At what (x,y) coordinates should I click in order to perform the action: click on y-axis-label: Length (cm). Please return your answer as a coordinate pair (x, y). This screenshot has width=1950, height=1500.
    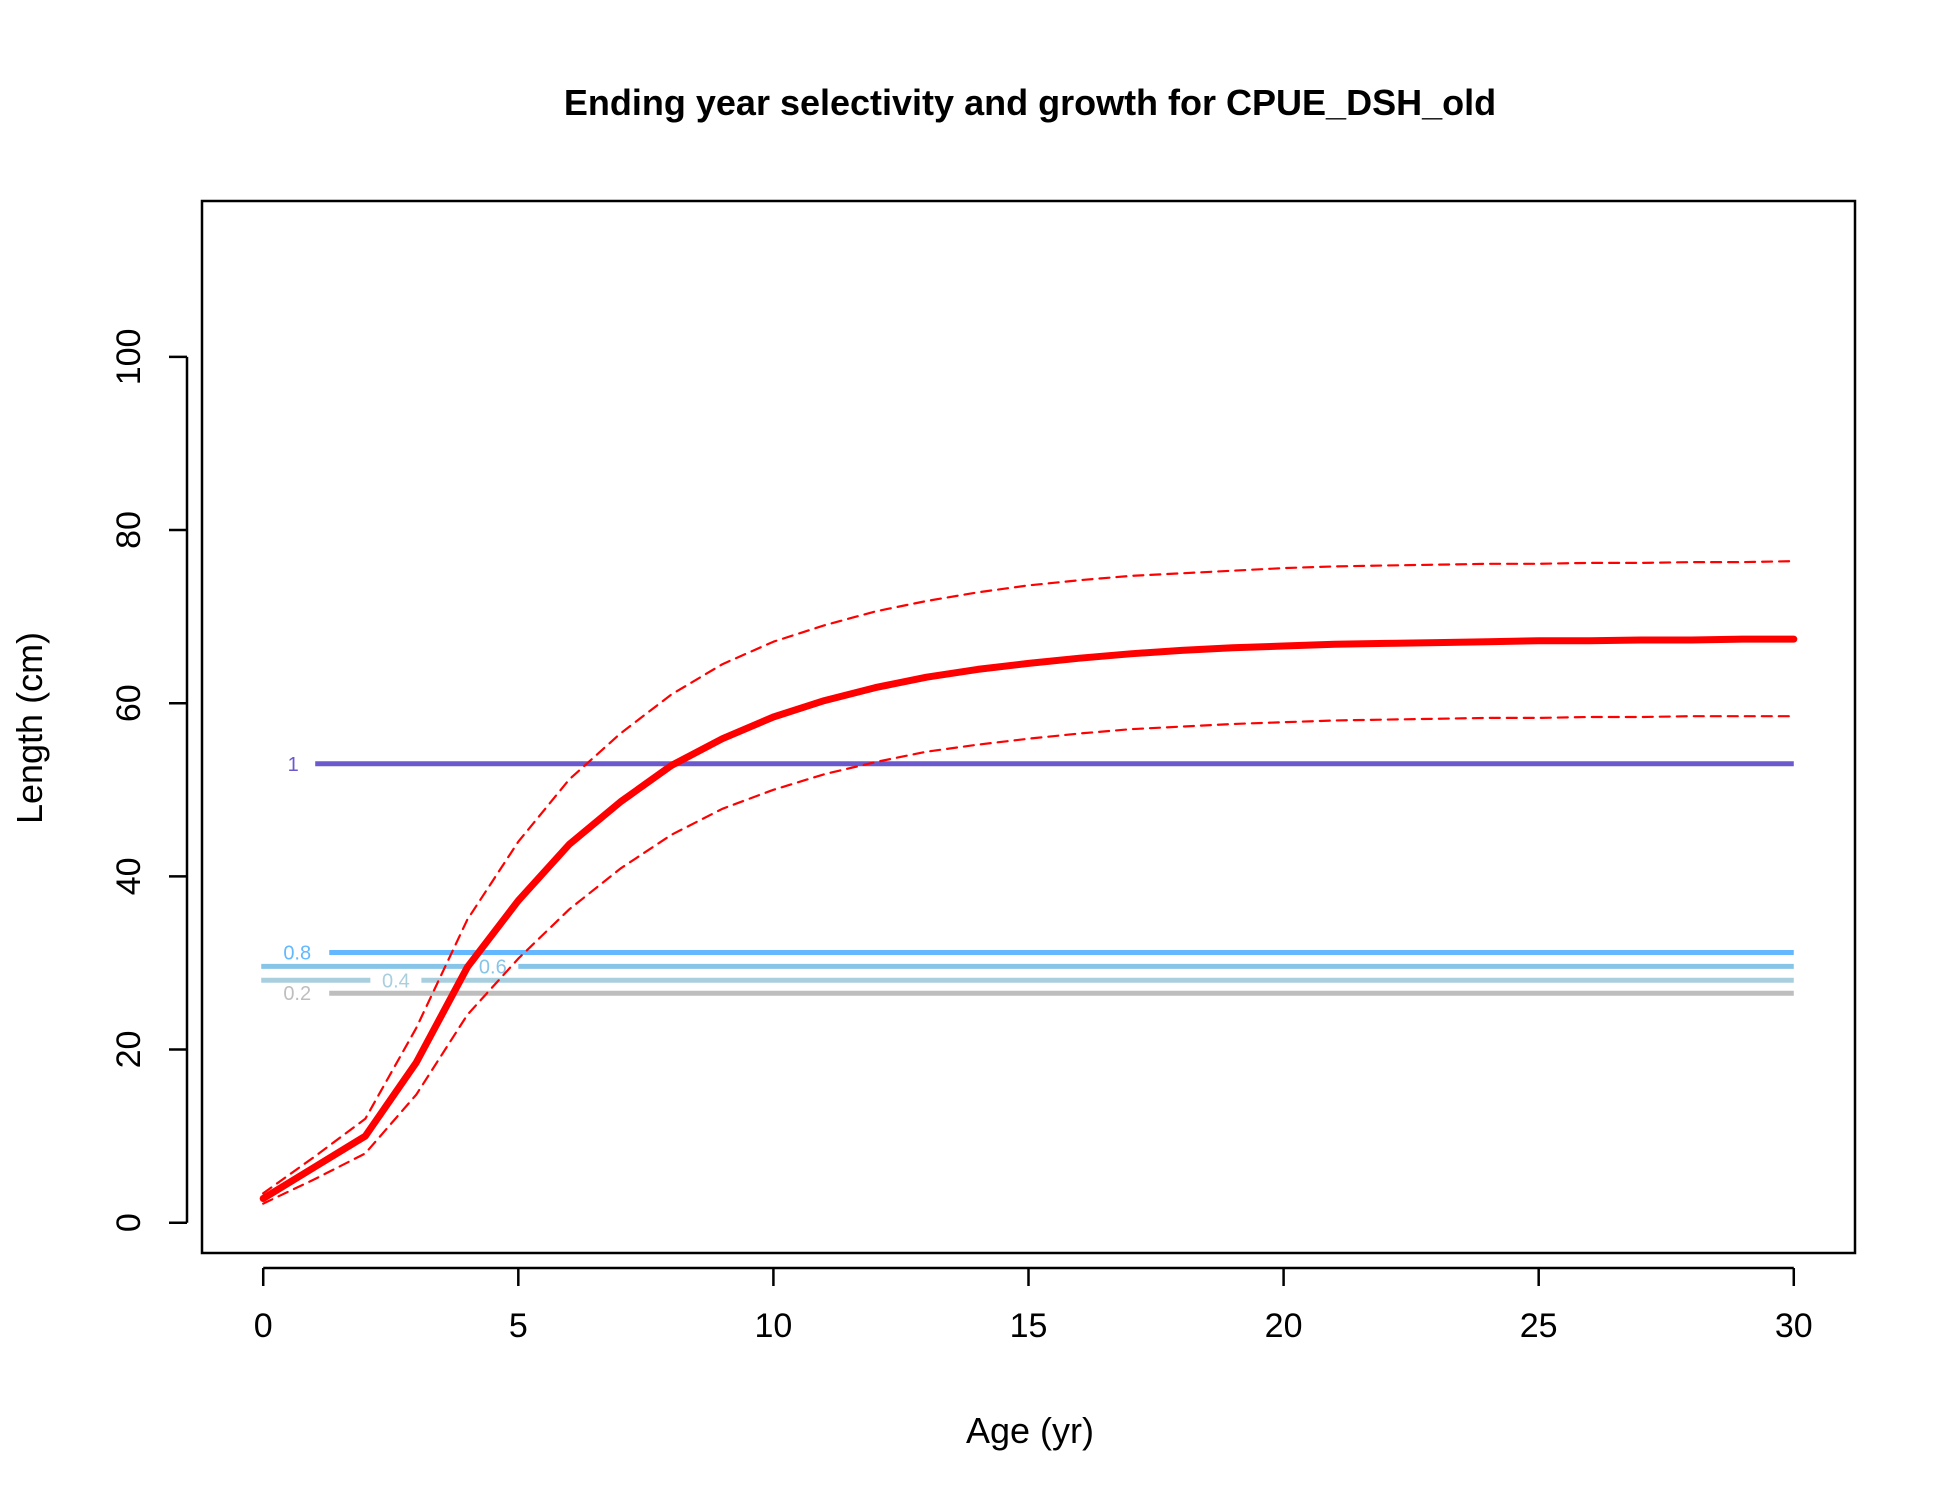
    Looking at the image, I should click on (29, 728).